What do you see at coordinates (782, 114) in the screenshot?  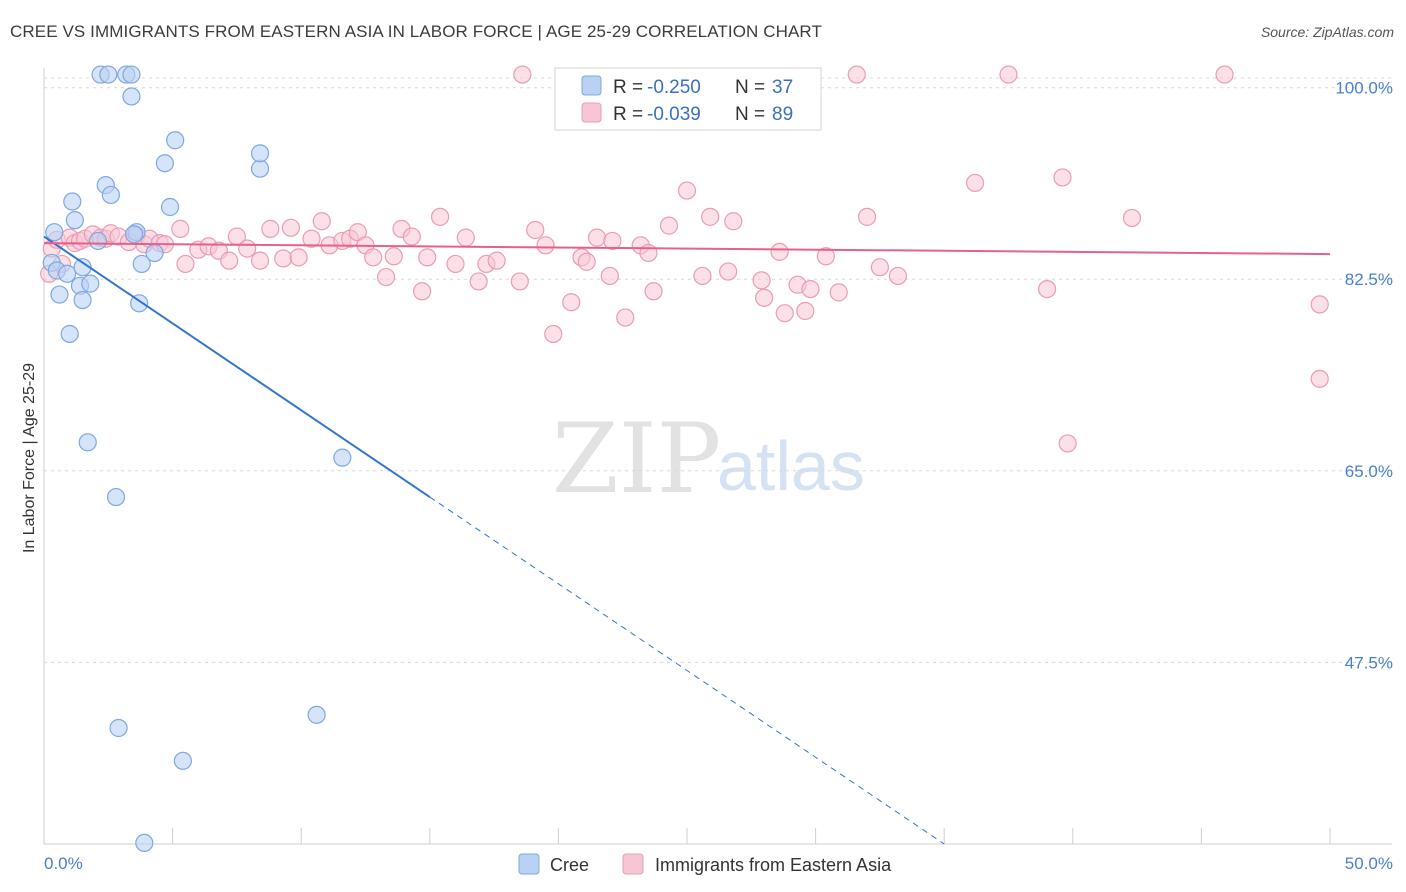 I see `legend-n-value-asia: 89` at bounding box center [782, 114].